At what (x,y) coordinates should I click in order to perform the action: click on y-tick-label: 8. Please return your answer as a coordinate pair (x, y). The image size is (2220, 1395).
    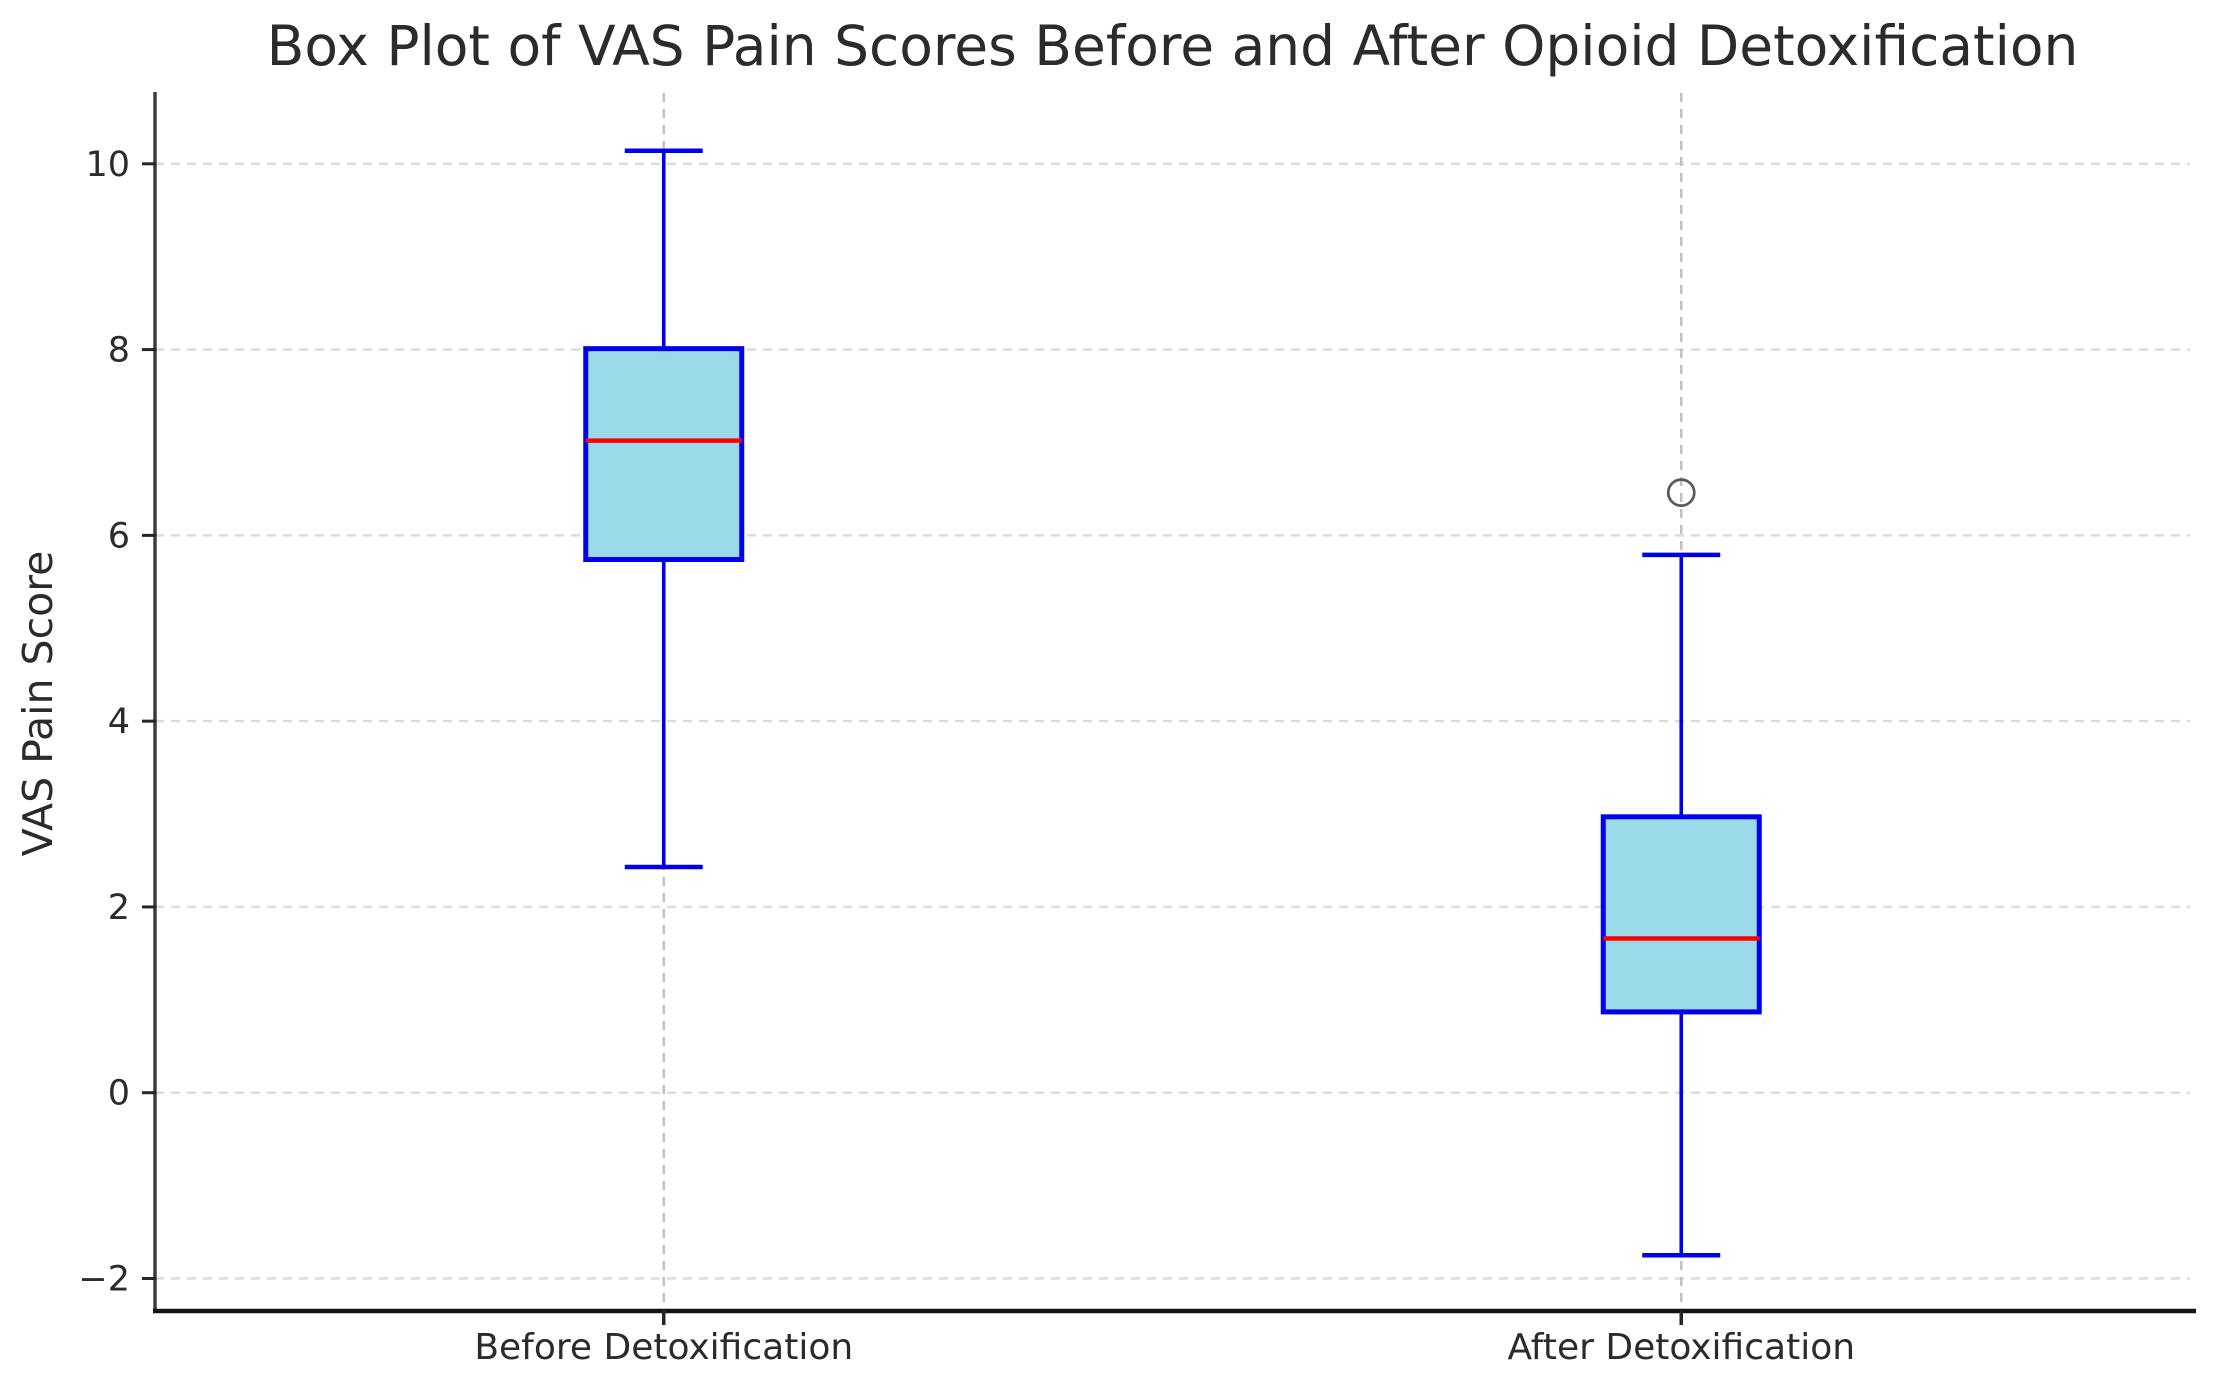
    Looking at the image, I should click on (119, 351).